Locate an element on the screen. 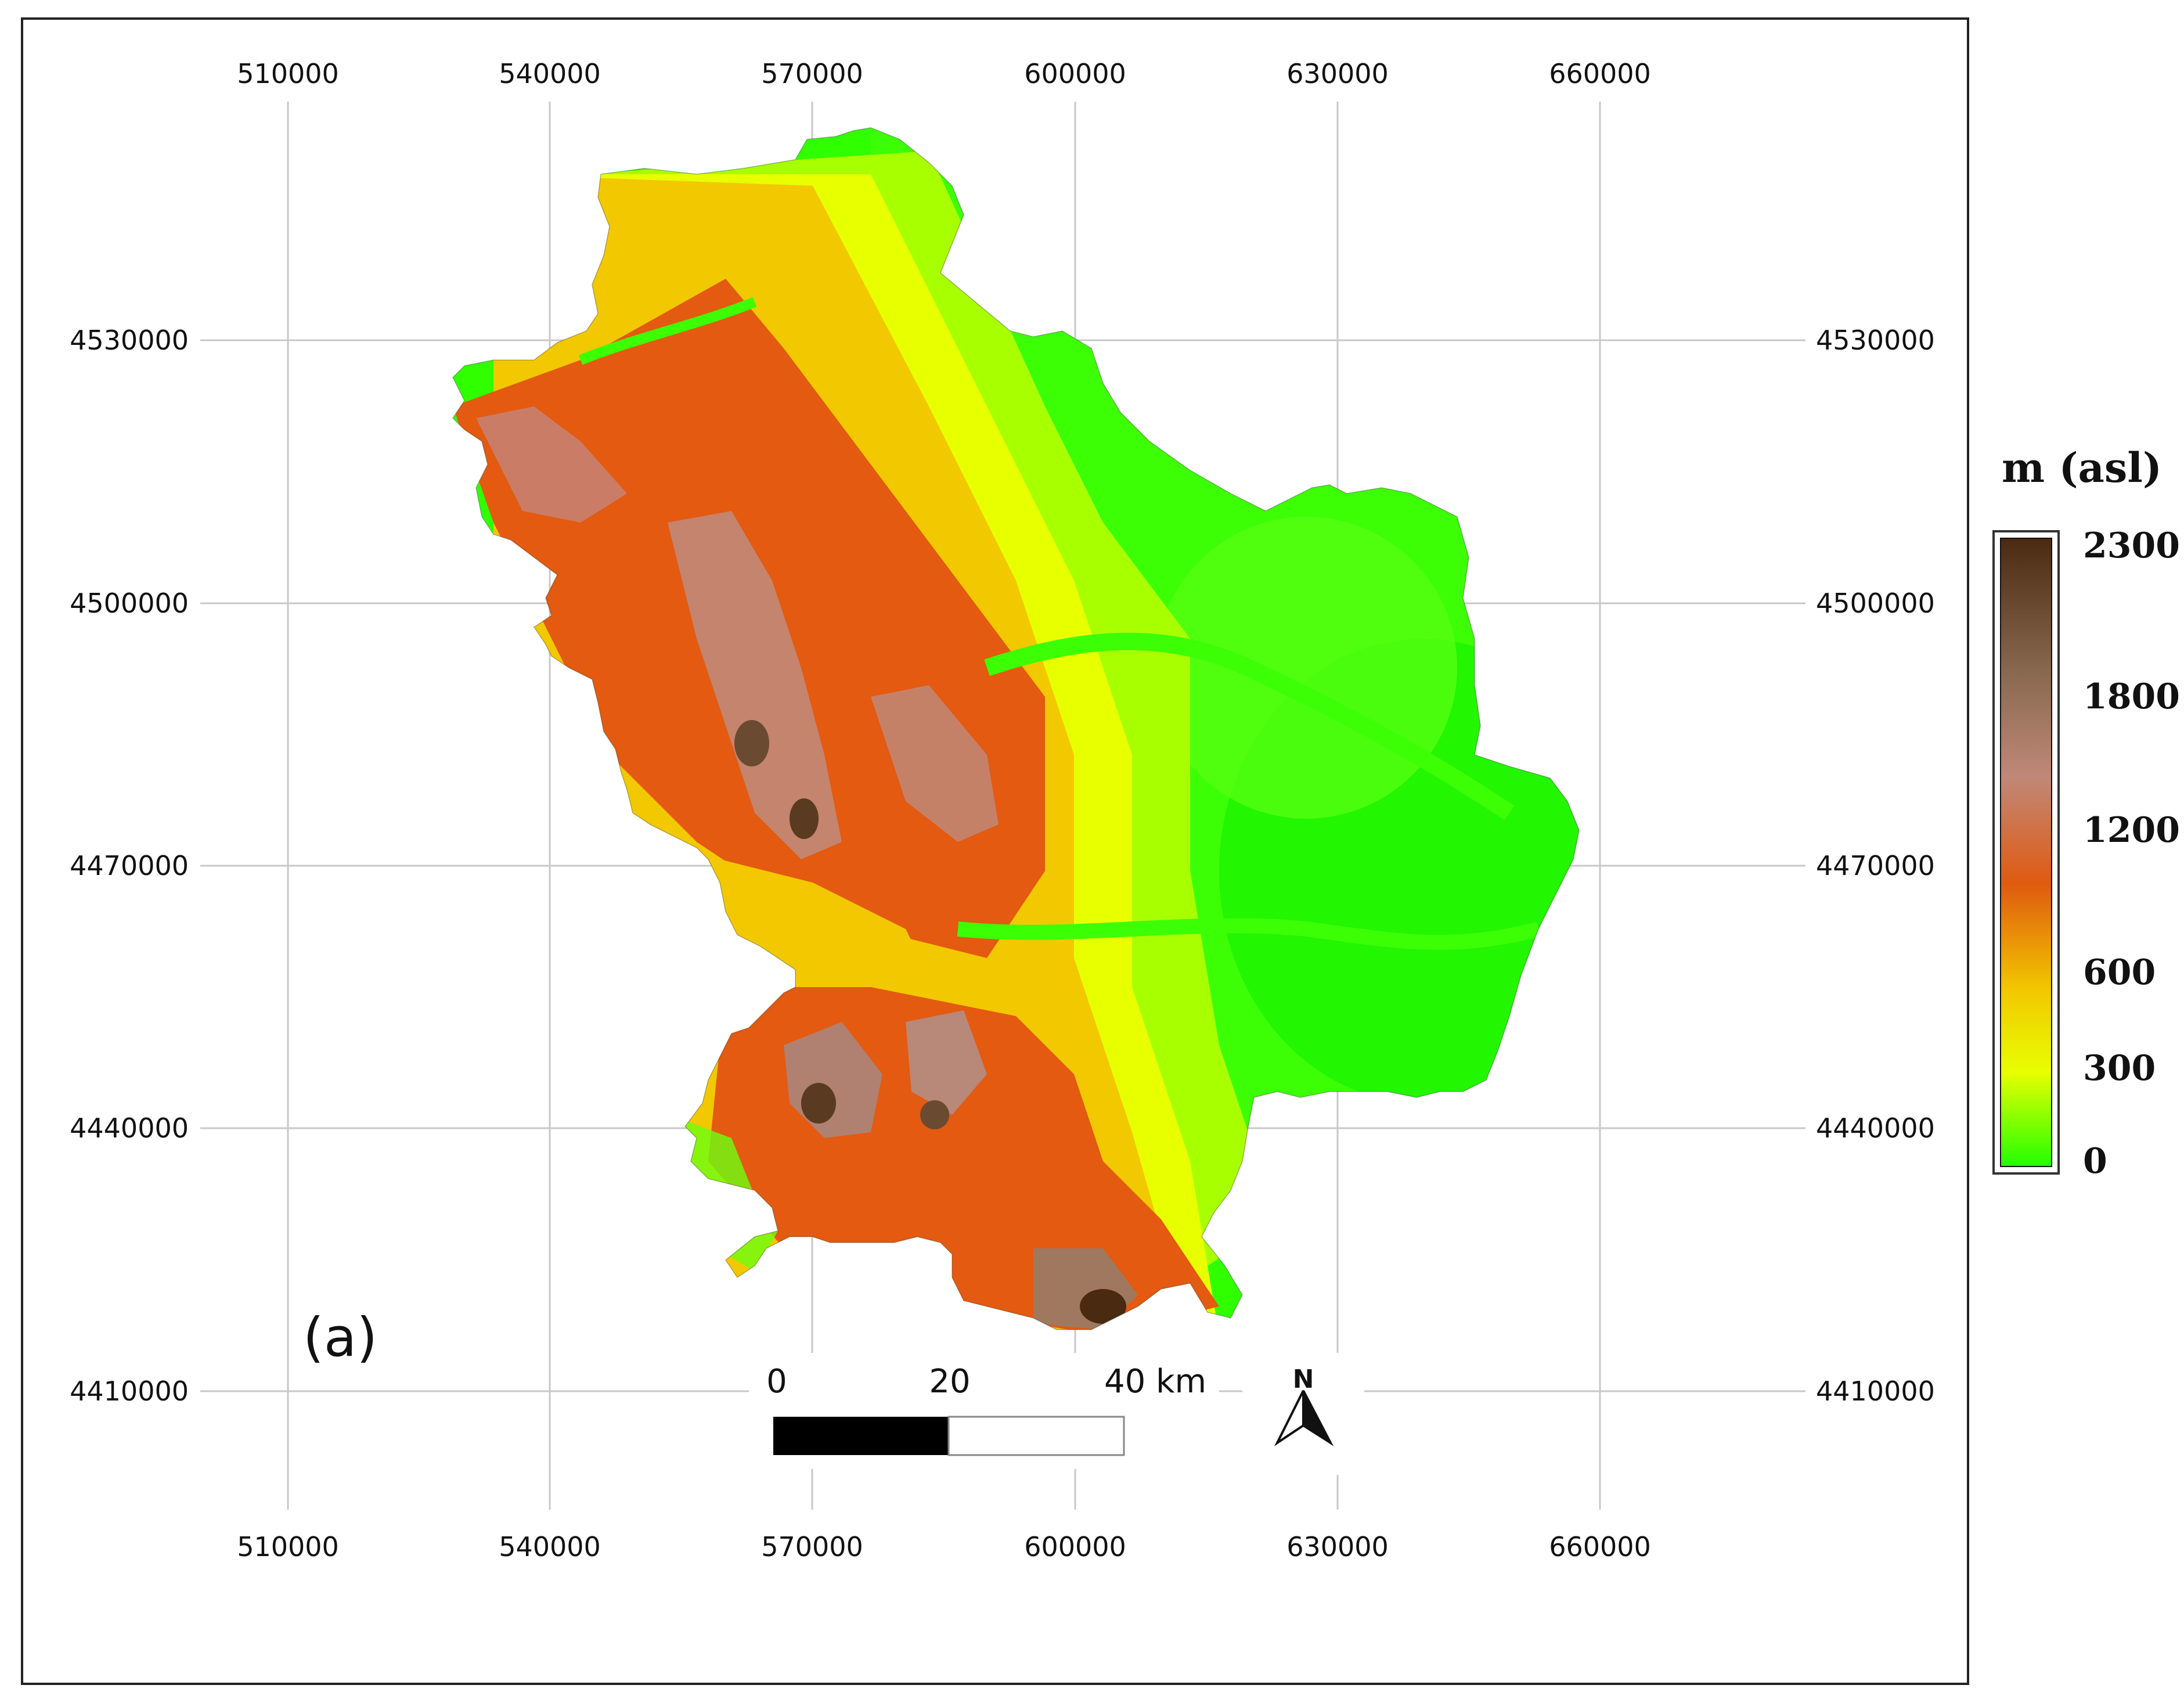  y-tick-label-right: 4470000 is located at coordinates (1875, 865).